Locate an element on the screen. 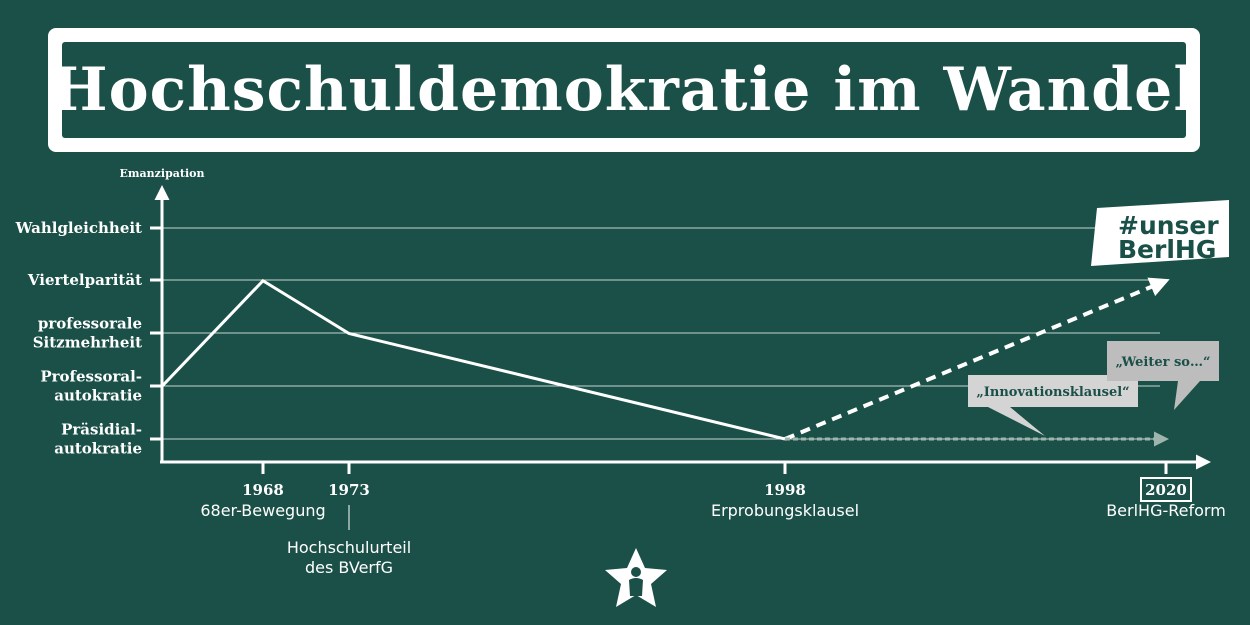 The image size is (1250, 625). x-tick-label: 2020 is located at coordinates (1166, 490).